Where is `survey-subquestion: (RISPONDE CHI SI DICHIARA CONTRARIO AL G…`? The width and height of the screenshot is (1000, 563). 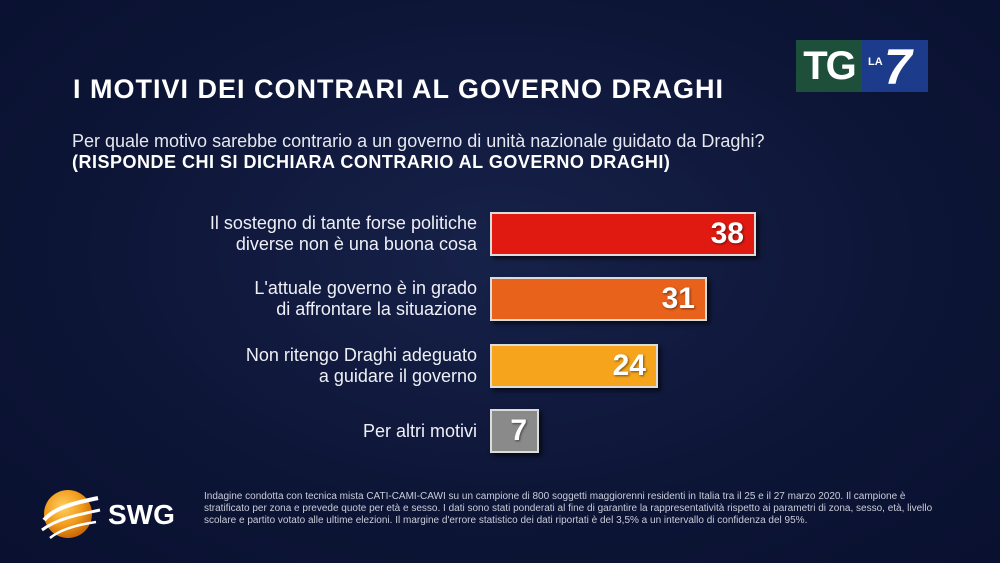 survey-subquestion: (RISPONDE CHI SI DICHIARA CONTRARIO AL G… is located at coordinates (371, 162).